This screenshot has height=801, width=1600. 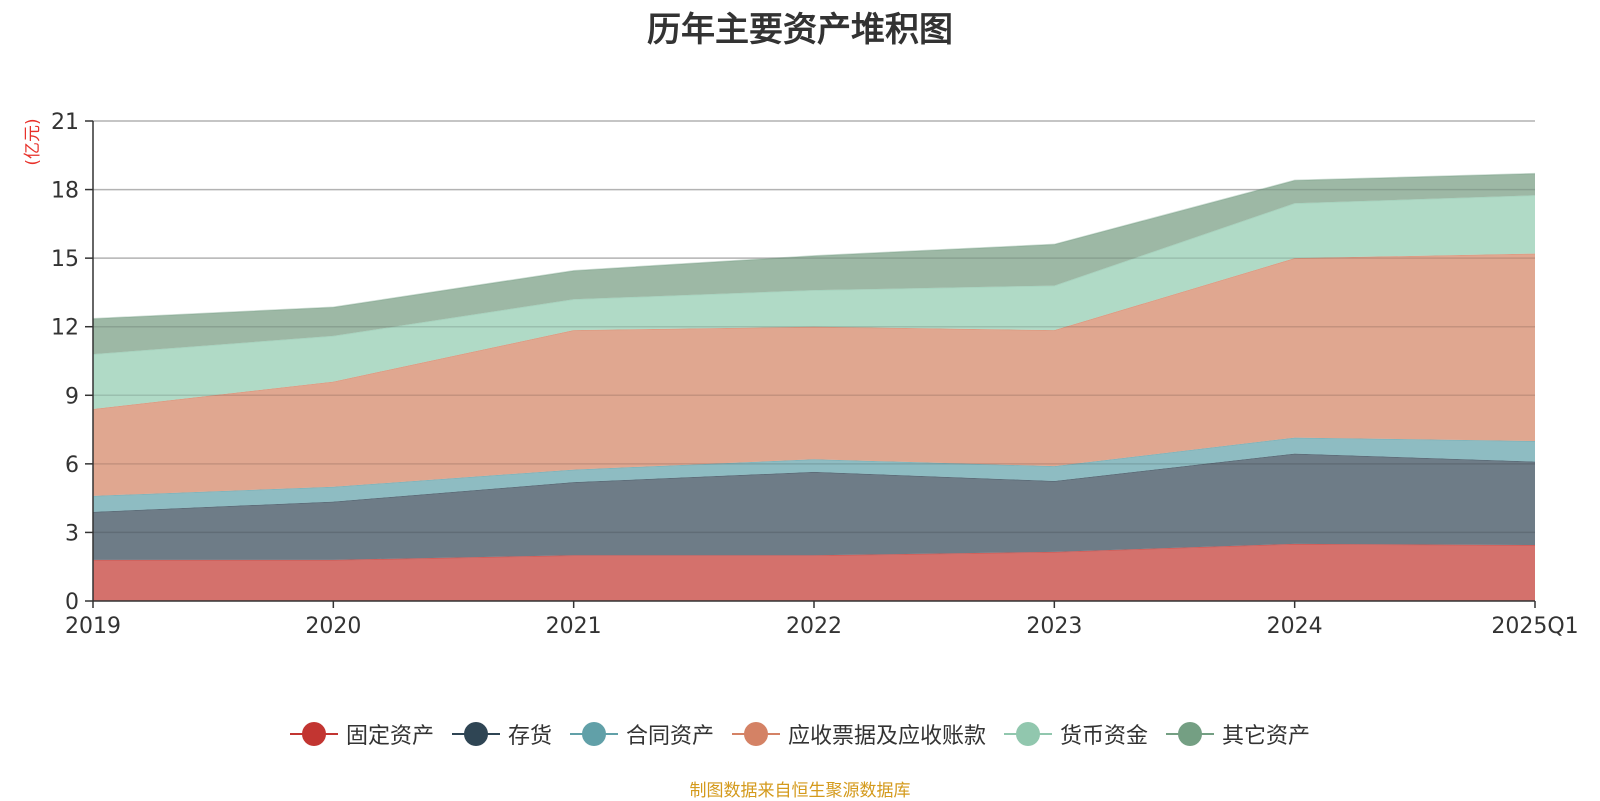 I want to click on y-tick-label: 12, so click(x=65, y=328).